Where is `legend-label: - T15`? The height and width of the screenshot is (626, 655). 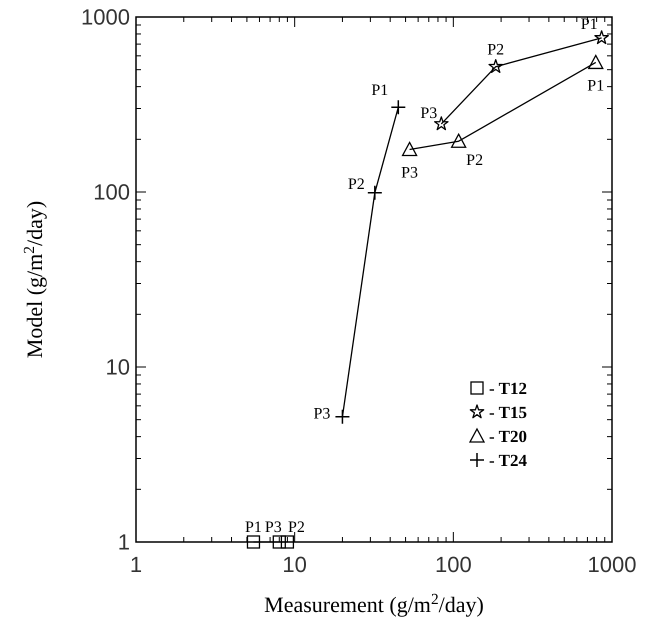 legend-label: - T15 is located at coordinates (508, 412).